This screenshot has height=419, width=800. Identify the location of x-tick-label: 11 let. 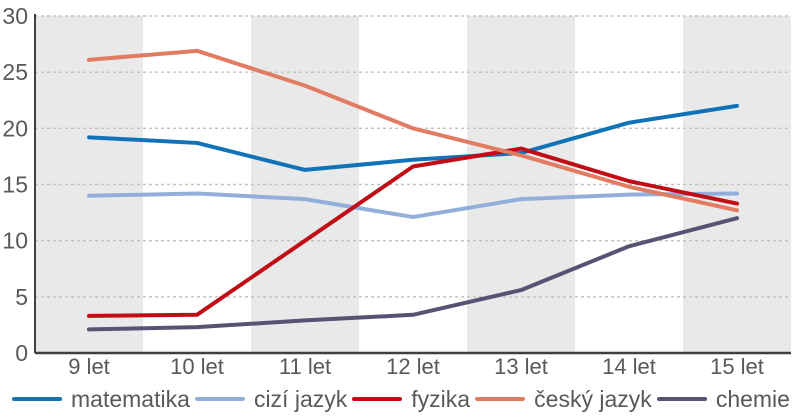
(305, 366).